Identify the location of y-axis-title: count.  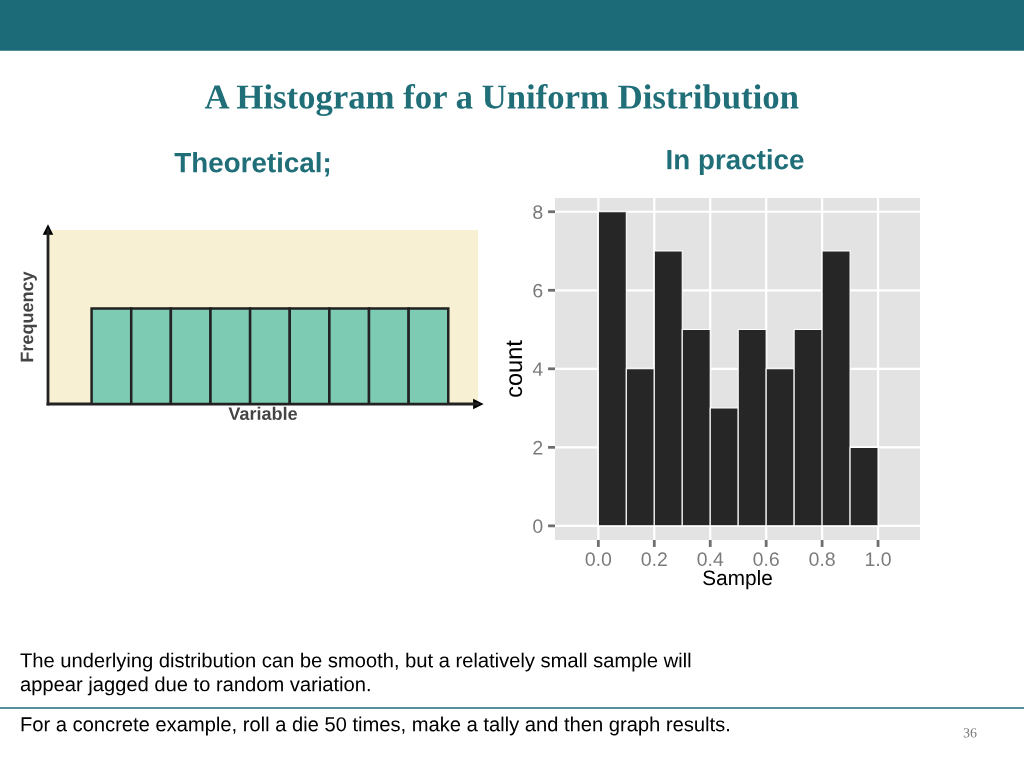
(514, 368).